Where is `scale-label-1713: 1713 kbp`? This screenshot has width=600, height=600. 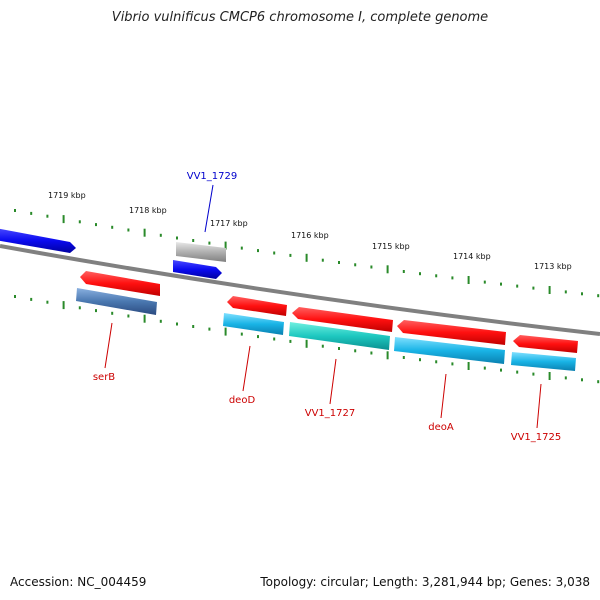 scale-label-1713: 1713 kbp is located at coordinates (553, 266).